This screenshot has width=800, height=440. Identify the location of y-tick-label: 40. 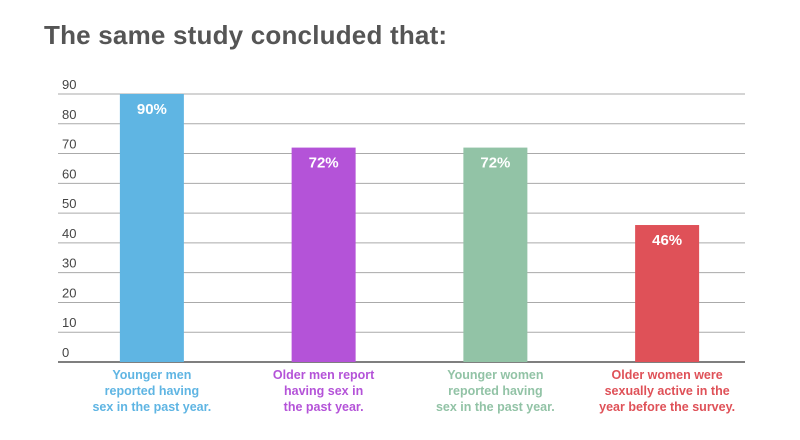
(69, 233).